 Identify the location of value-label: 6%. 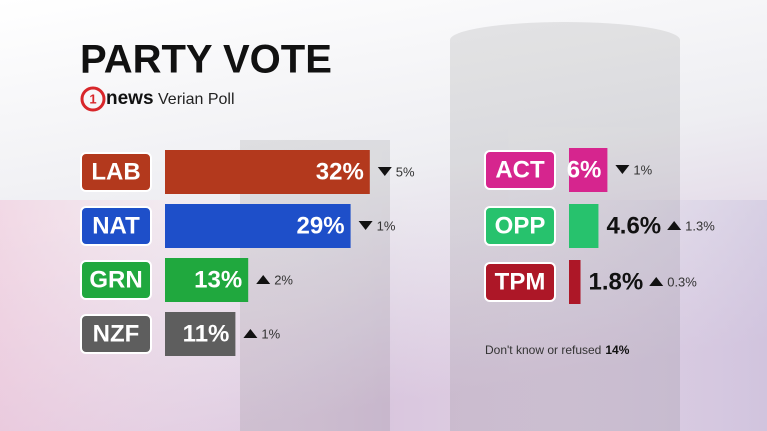
(584, 169).